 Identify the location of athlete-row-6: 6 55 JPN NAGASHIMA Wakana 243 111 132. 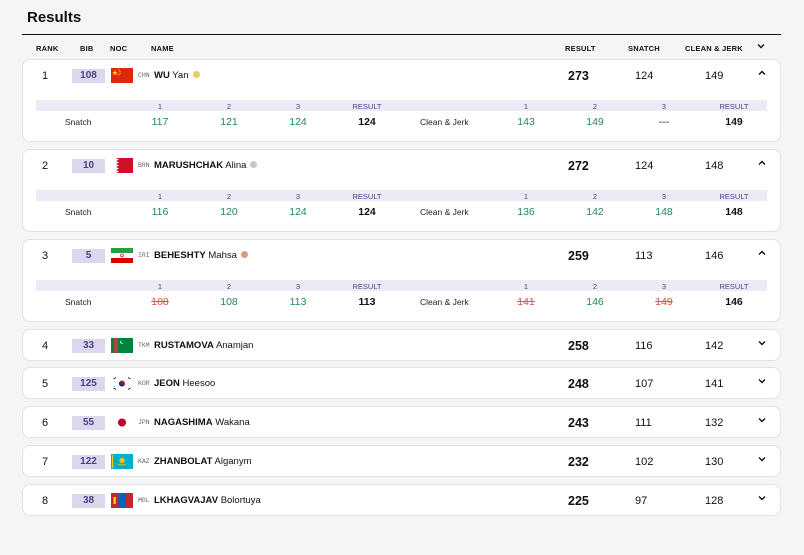
(401, 422).